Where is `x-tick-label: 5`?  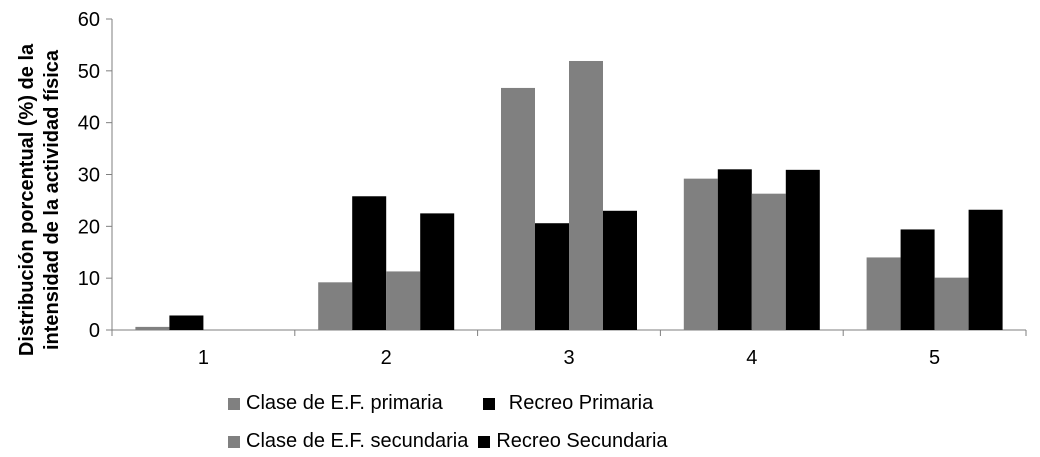
x-tick-label: 5 is located at coordinates (934, 358).